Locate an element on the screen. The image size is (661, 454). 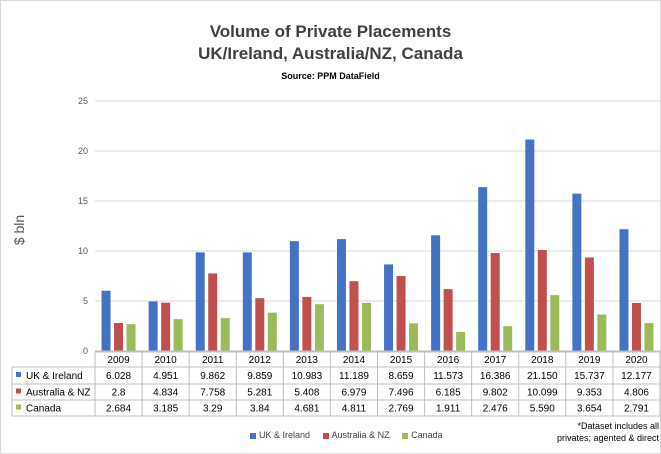
table-cell-value: 6.185 is located at coordinates (448, 393).